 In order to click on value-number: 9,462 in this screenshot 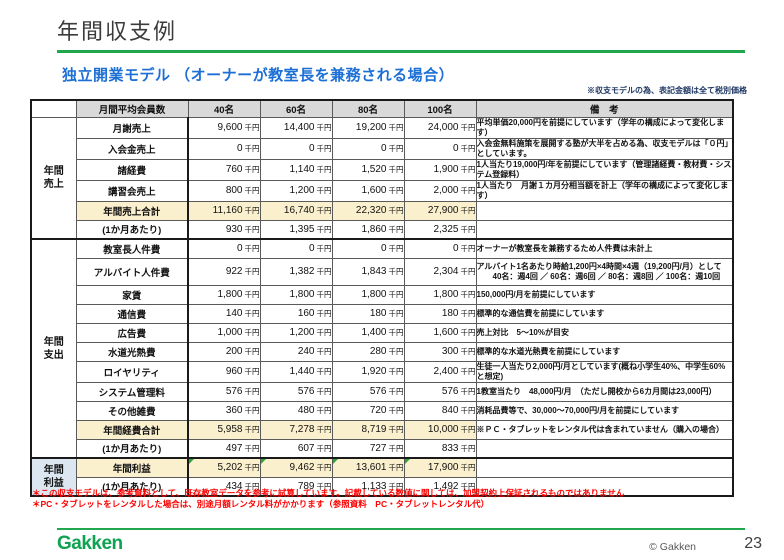, I will do `click(302, 468)`.